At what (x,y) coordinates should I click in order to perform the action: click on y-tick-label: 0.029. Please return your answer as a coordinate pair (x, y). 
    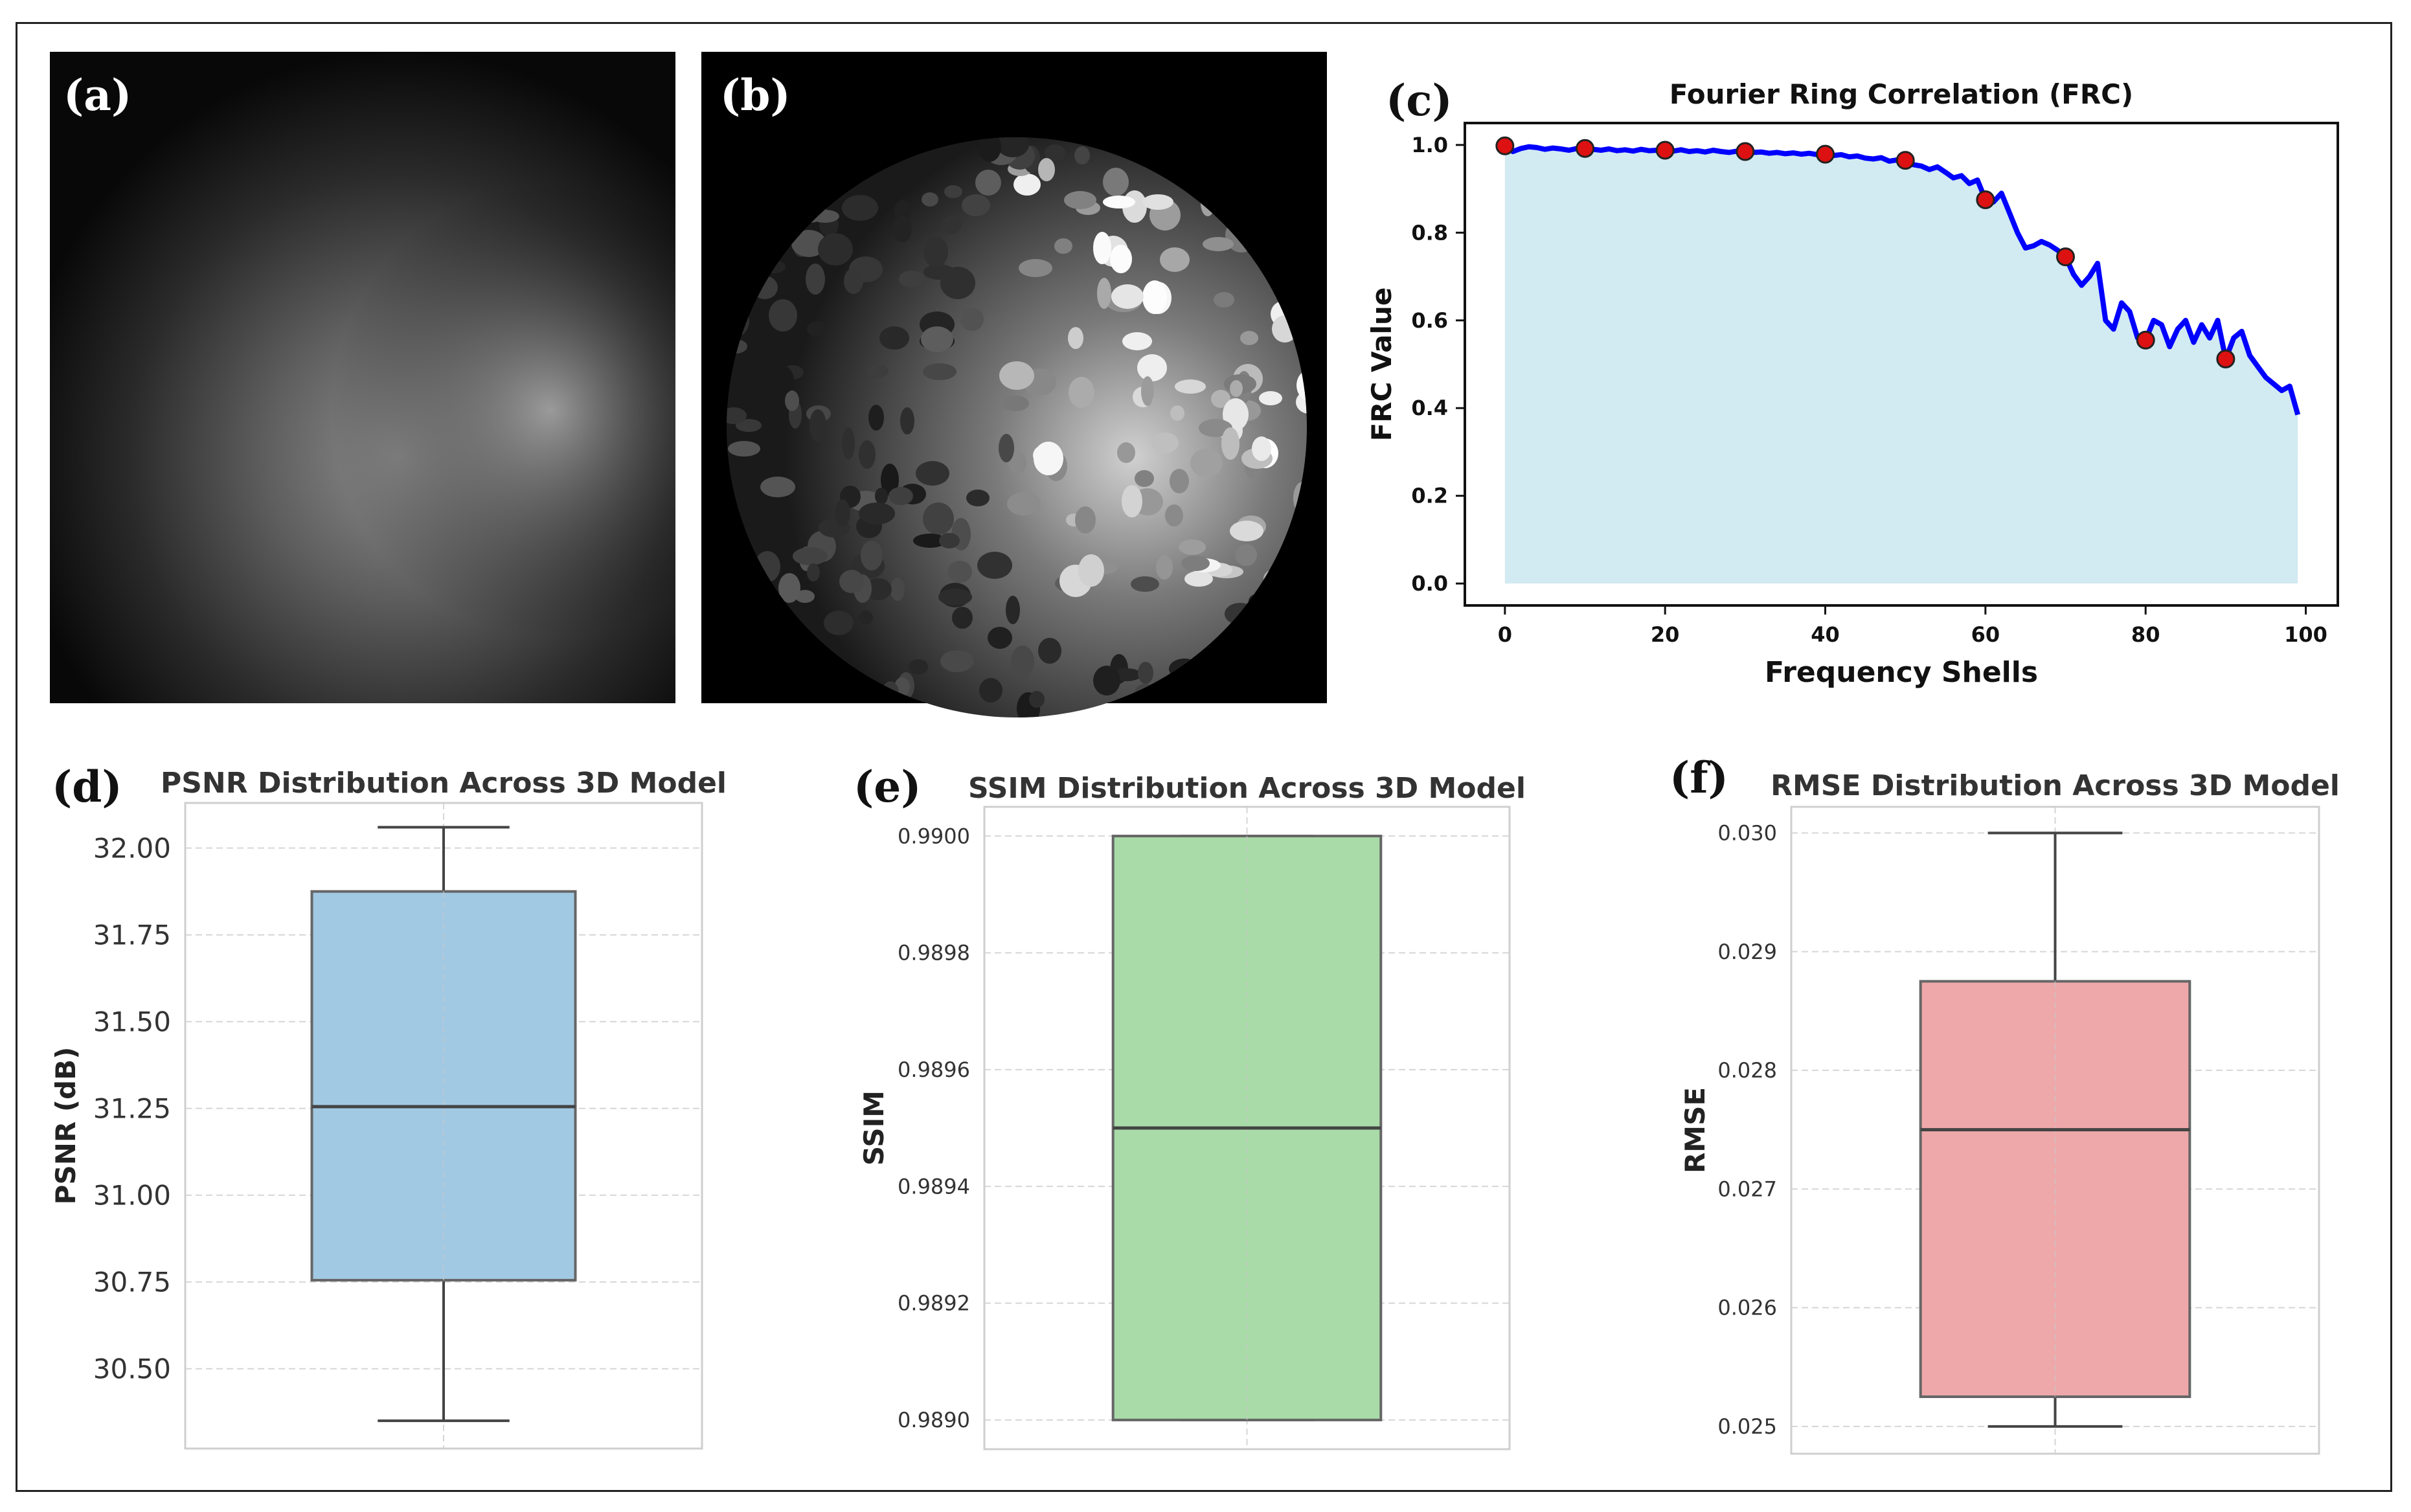
    Looking at the image, I should click on (1747, 952).